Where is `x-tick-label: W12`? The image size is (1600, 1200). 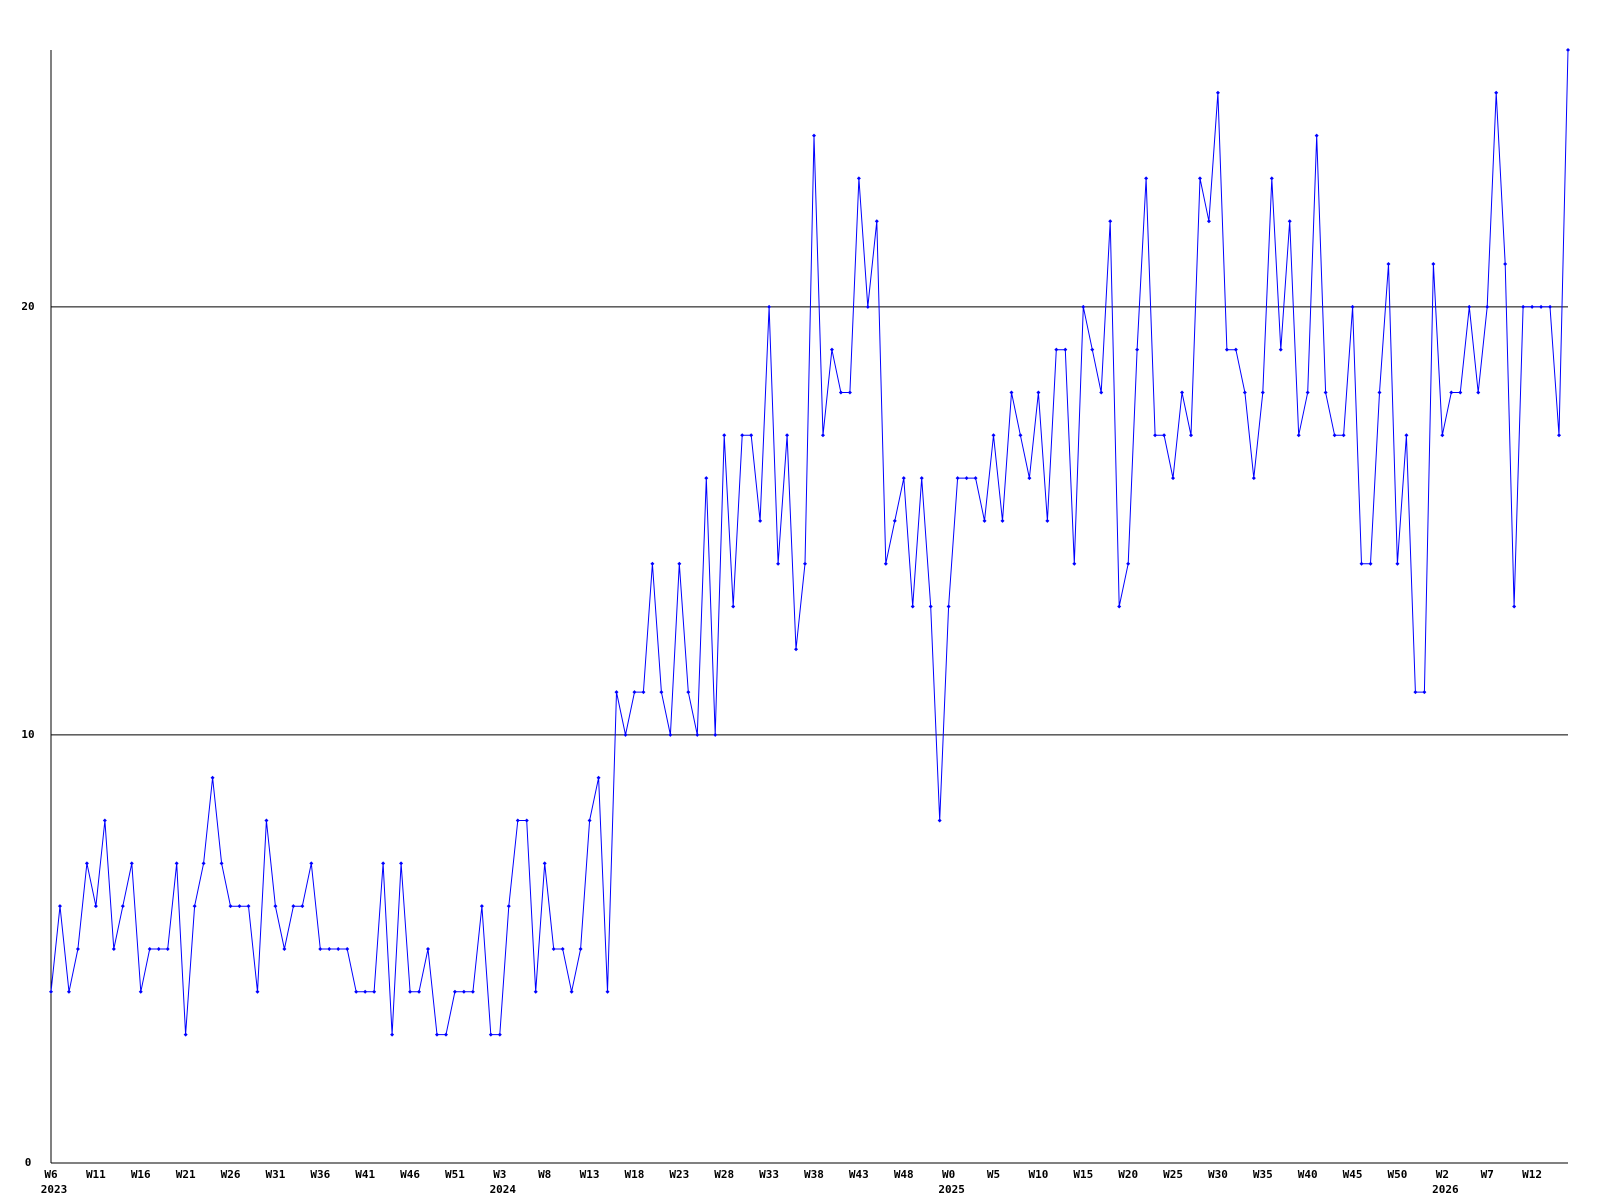 x-tick-label: W12 is located at coordinates (1532, 1174).